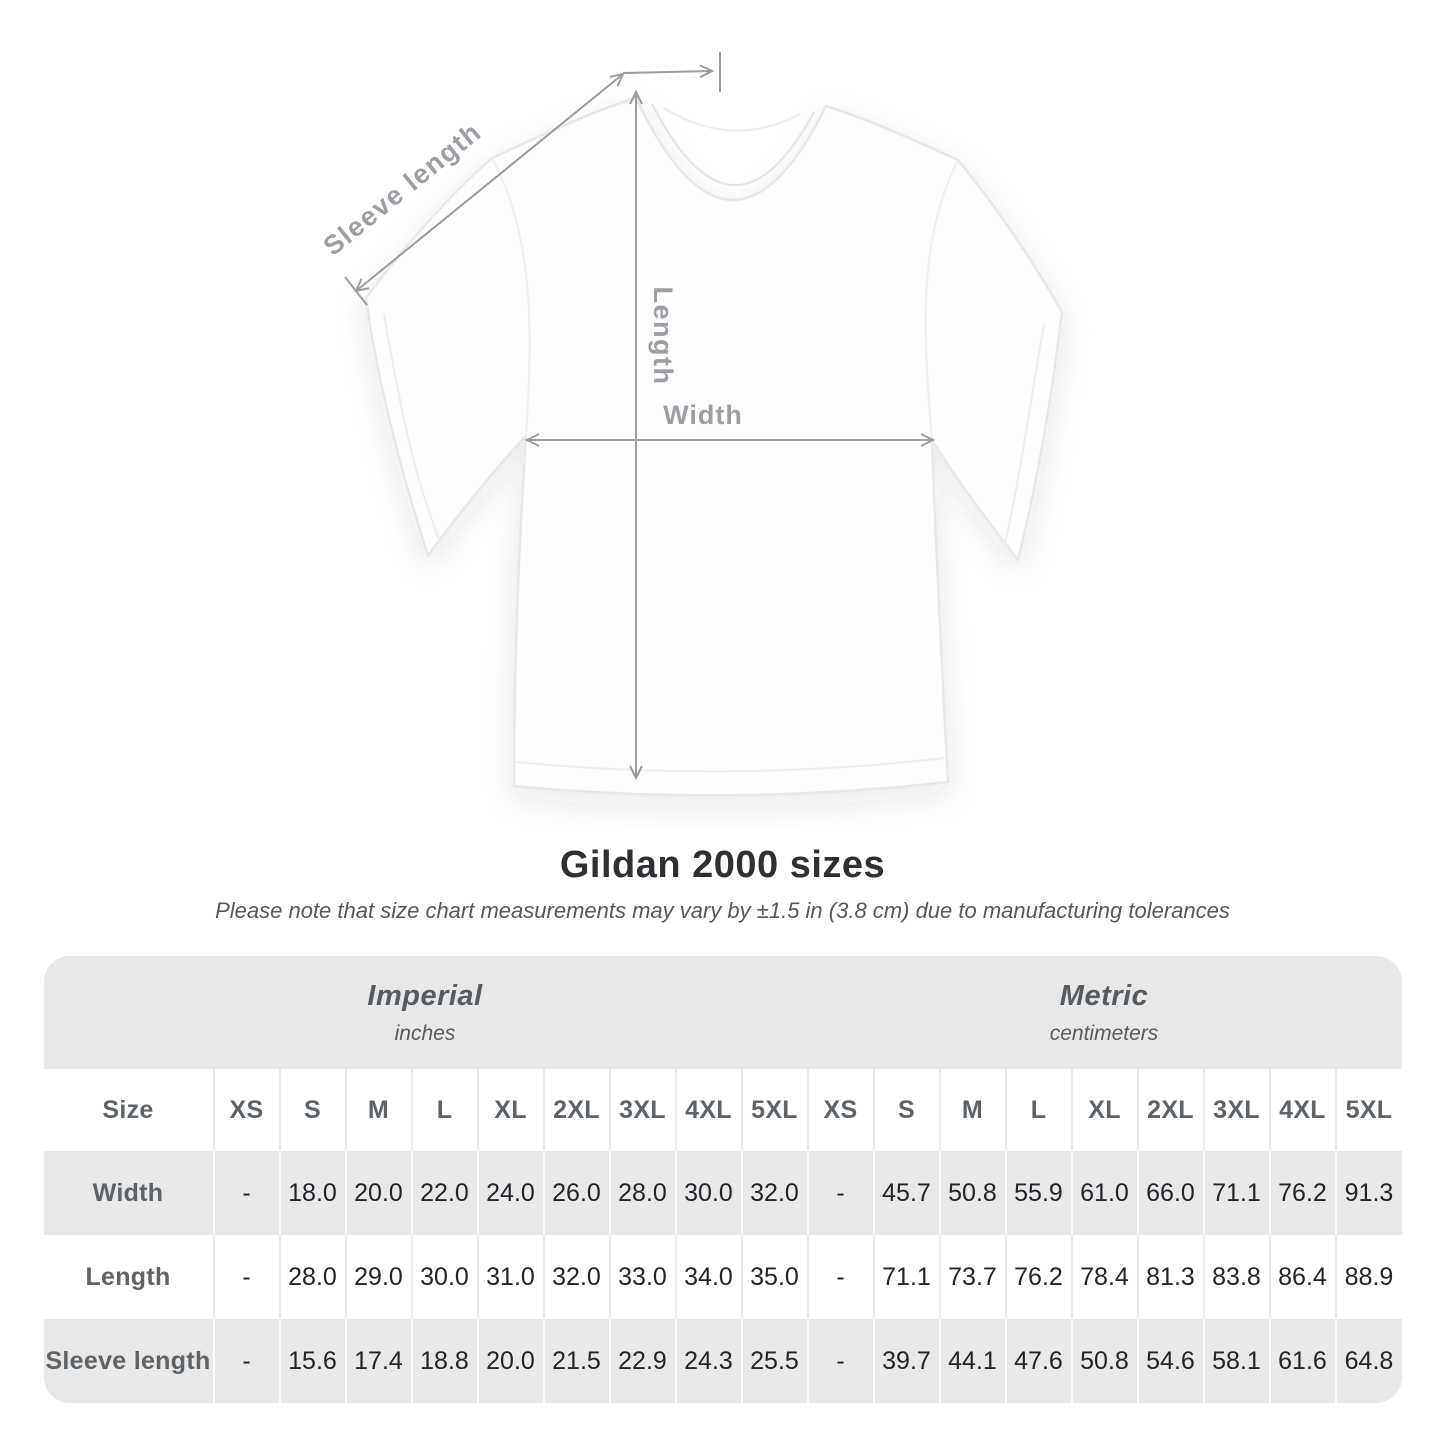 The height and width of the screenshot is (1445, 1445). Describe the element at coordinates (707, 1277) in the screenshot. I see `imperial-value: 34.0` at that location.